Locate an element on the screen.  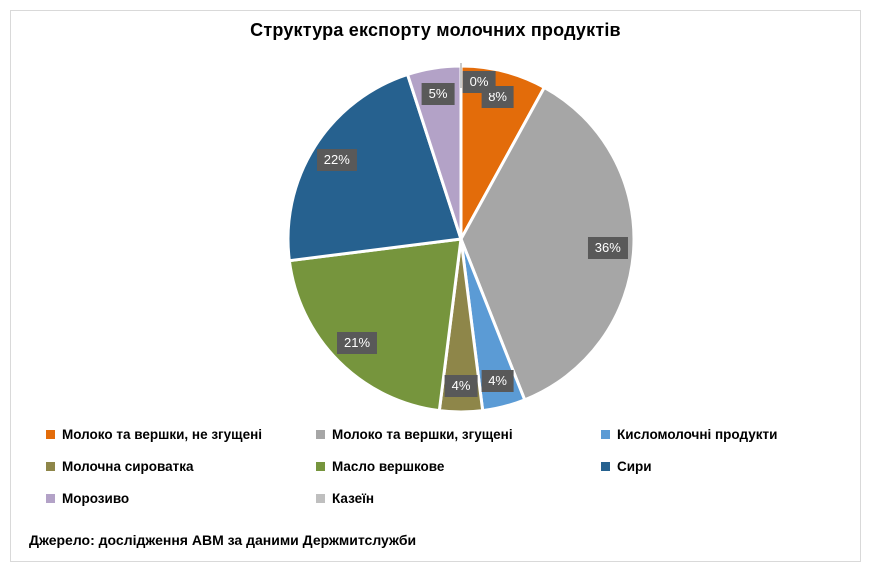
legend-item-1: Молоко та вершки, не згущені is located at coordinates (181, 434).